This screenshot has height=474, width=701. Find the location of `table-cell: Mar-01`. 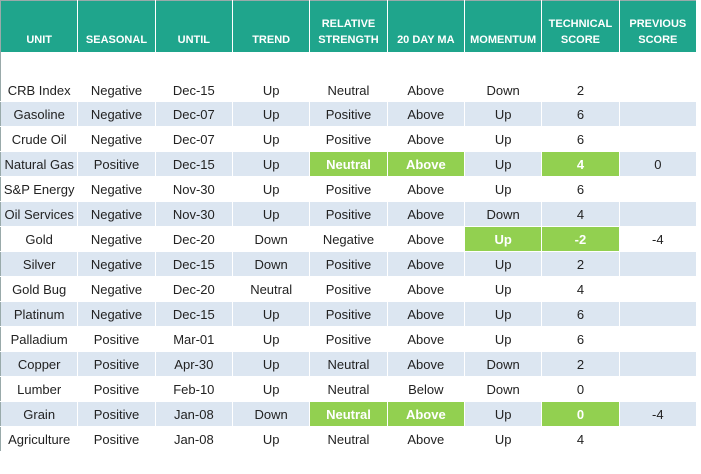

table-cell: Mar-01 is located at coordinates (194, 339).